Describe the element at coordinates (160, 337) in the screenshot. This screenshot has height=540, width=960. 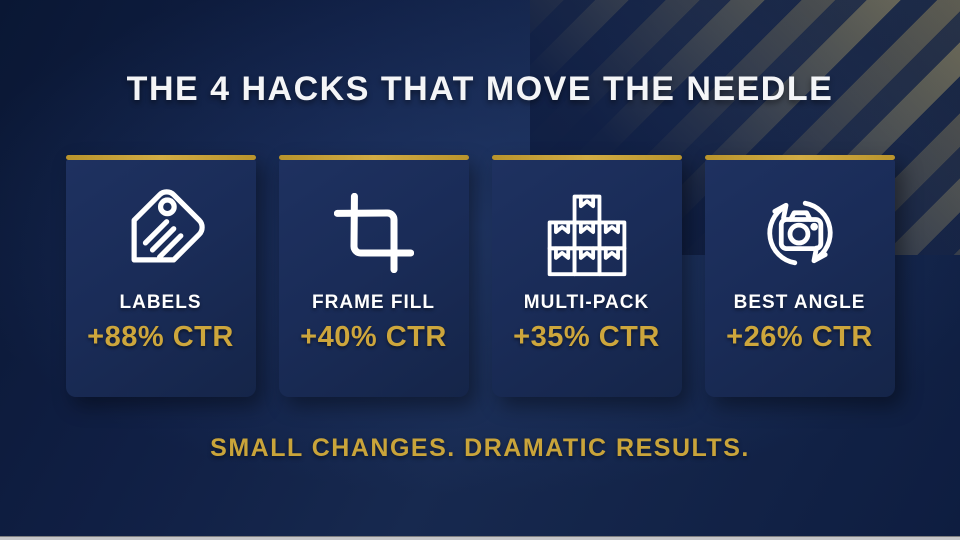
I see `card-value: +88% CTR` at that location.